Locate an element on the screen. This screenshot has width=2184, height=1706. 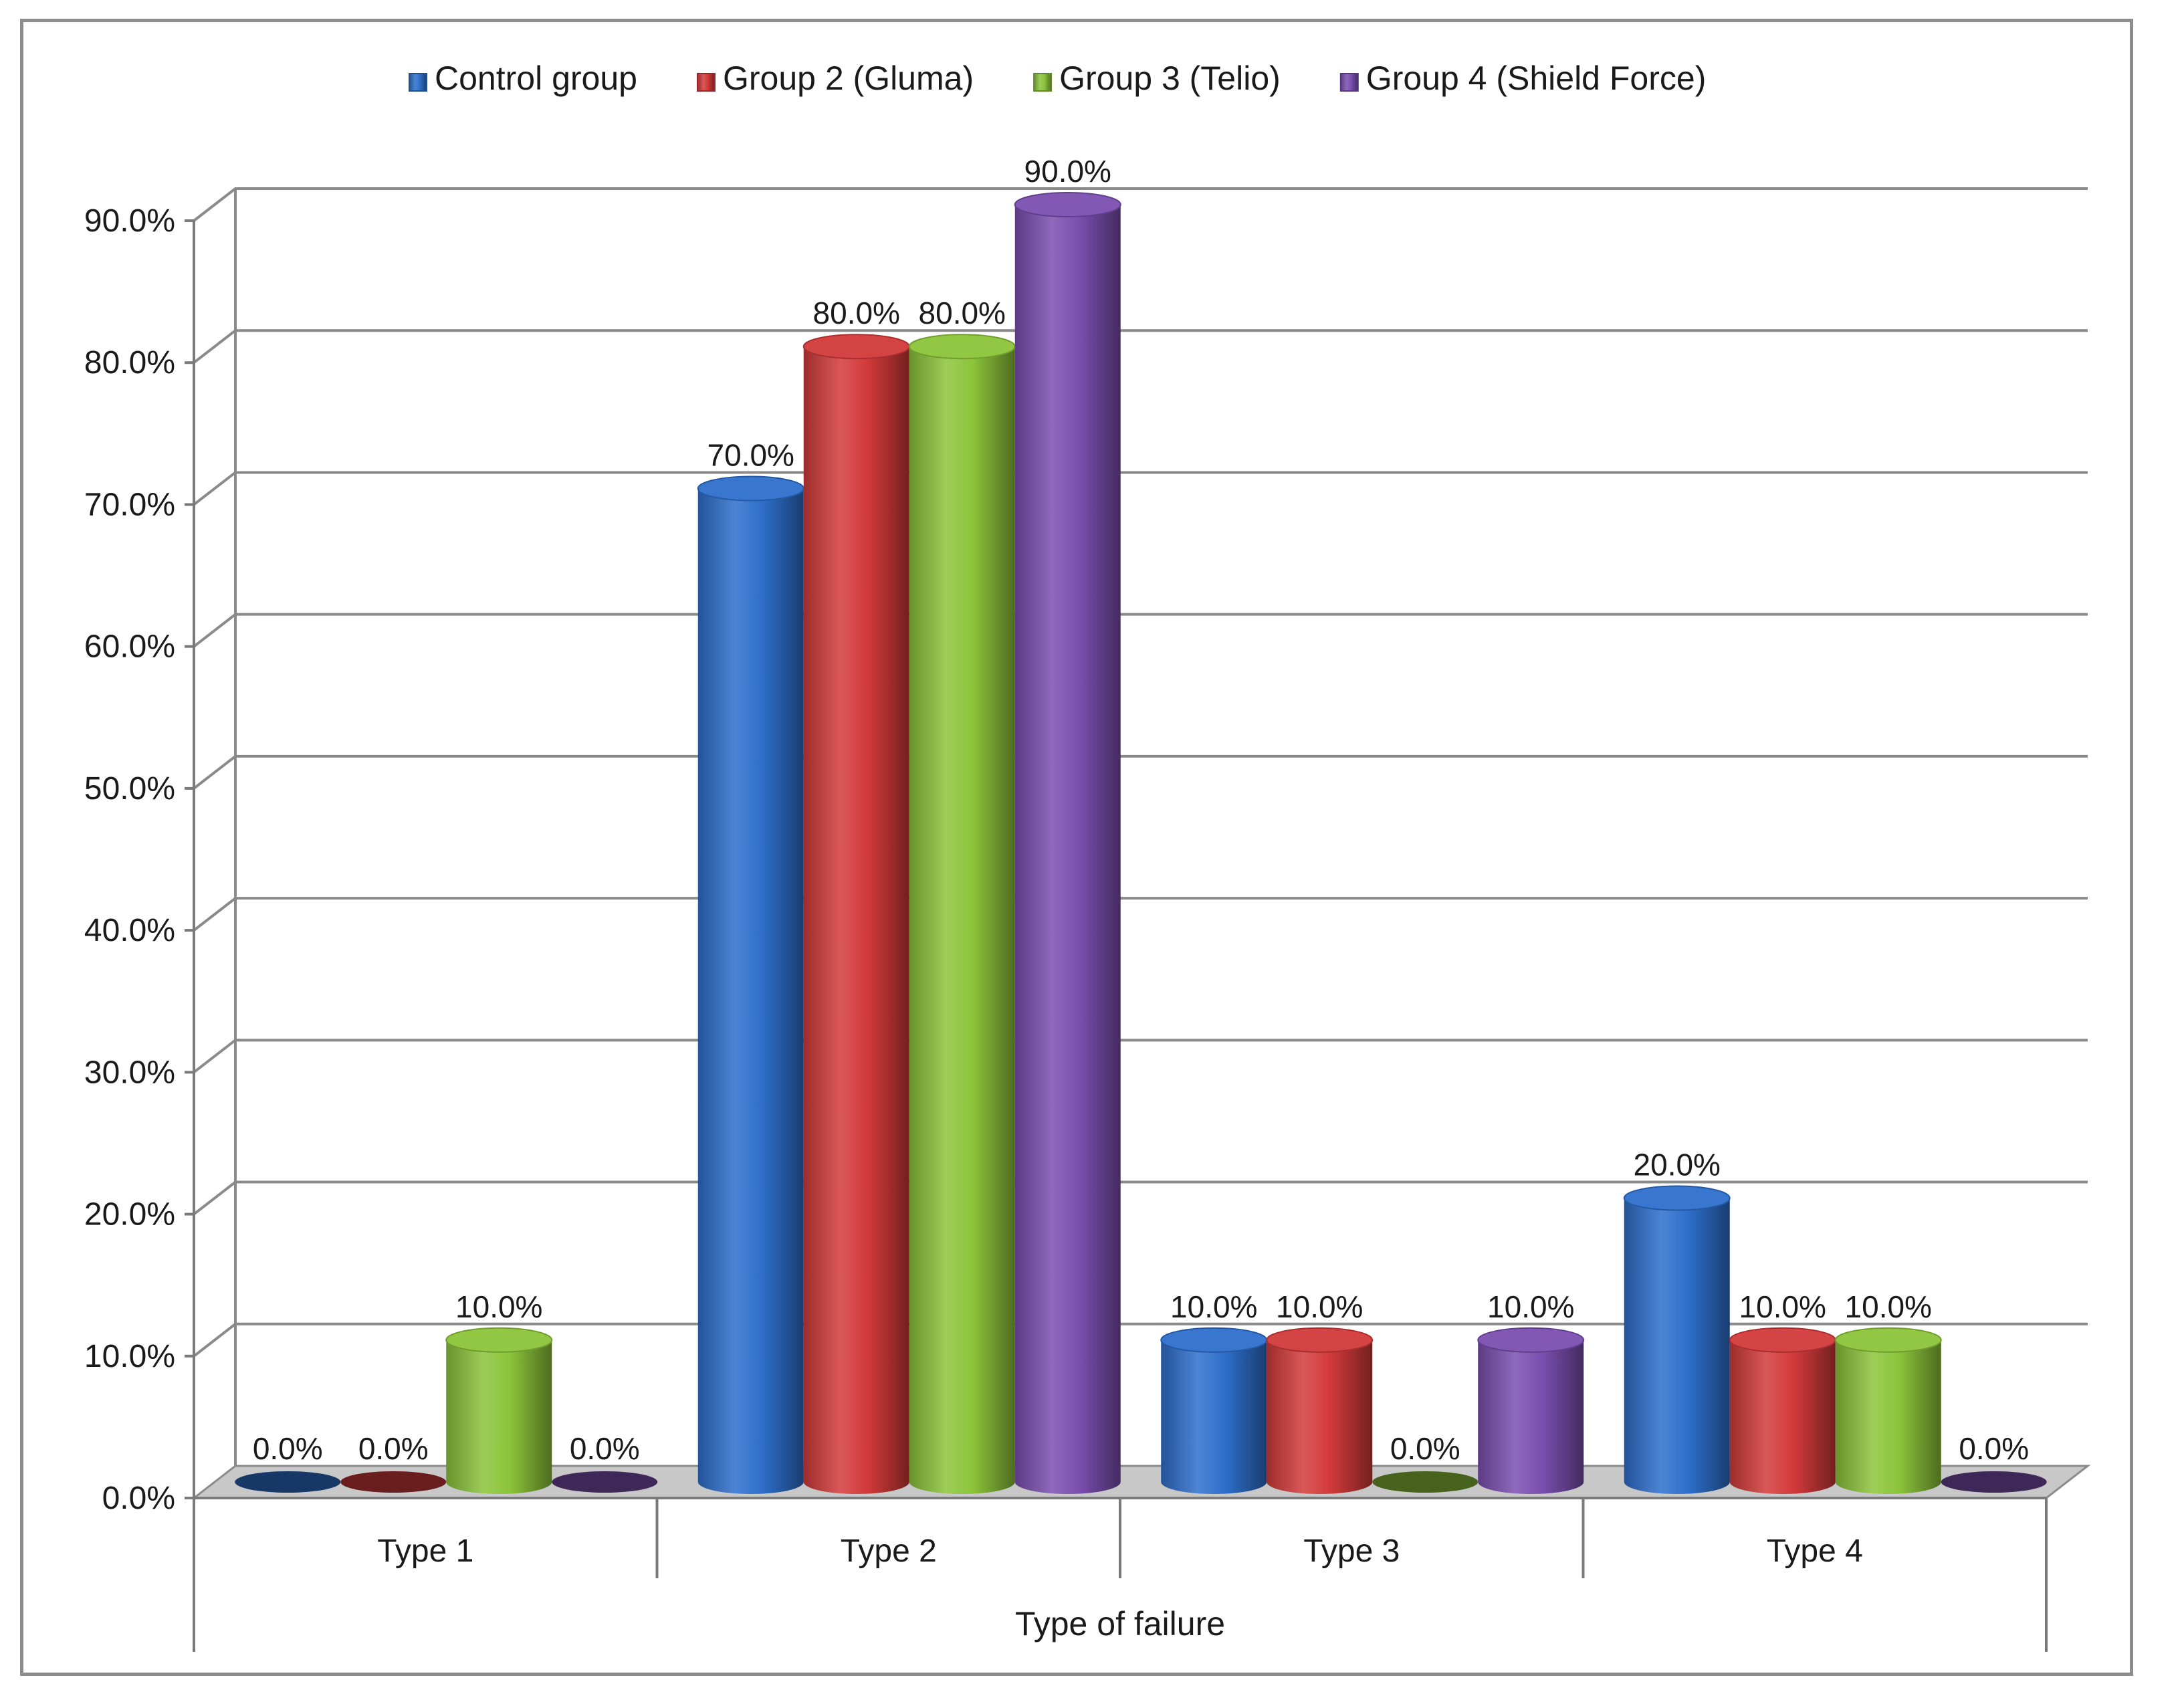
y-tick-label: 40.0% is located at coordinates (129, 930).